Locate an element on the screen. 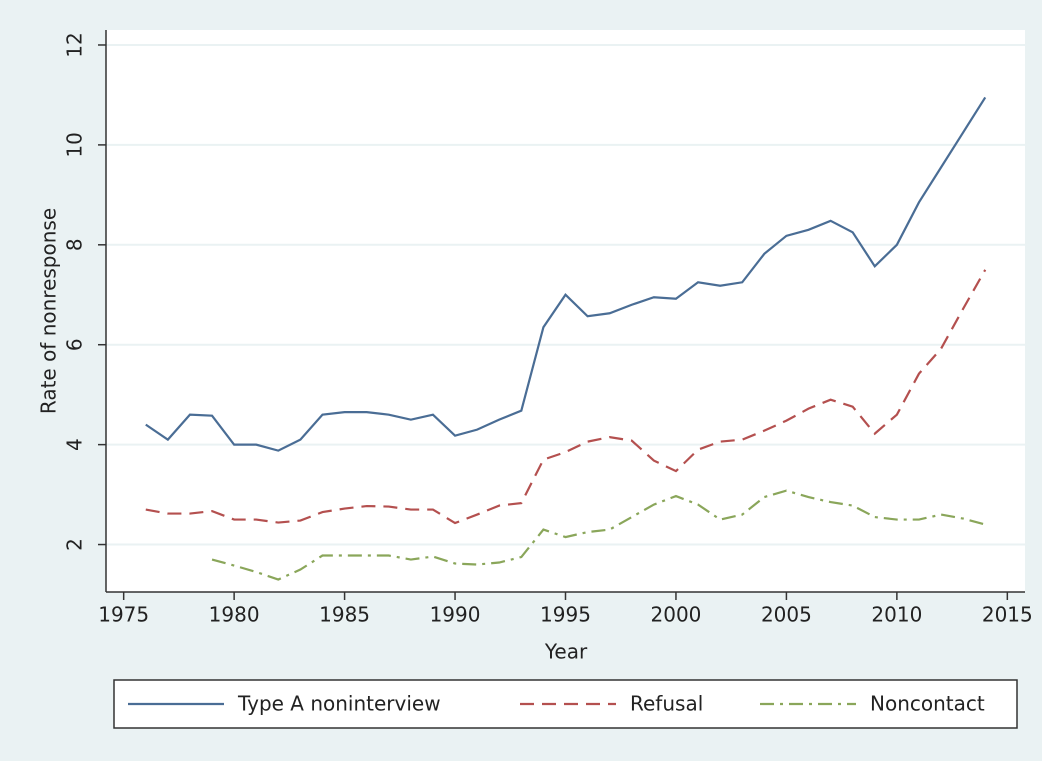  y-tick-label: 10 is located at coordinates (75, 144).